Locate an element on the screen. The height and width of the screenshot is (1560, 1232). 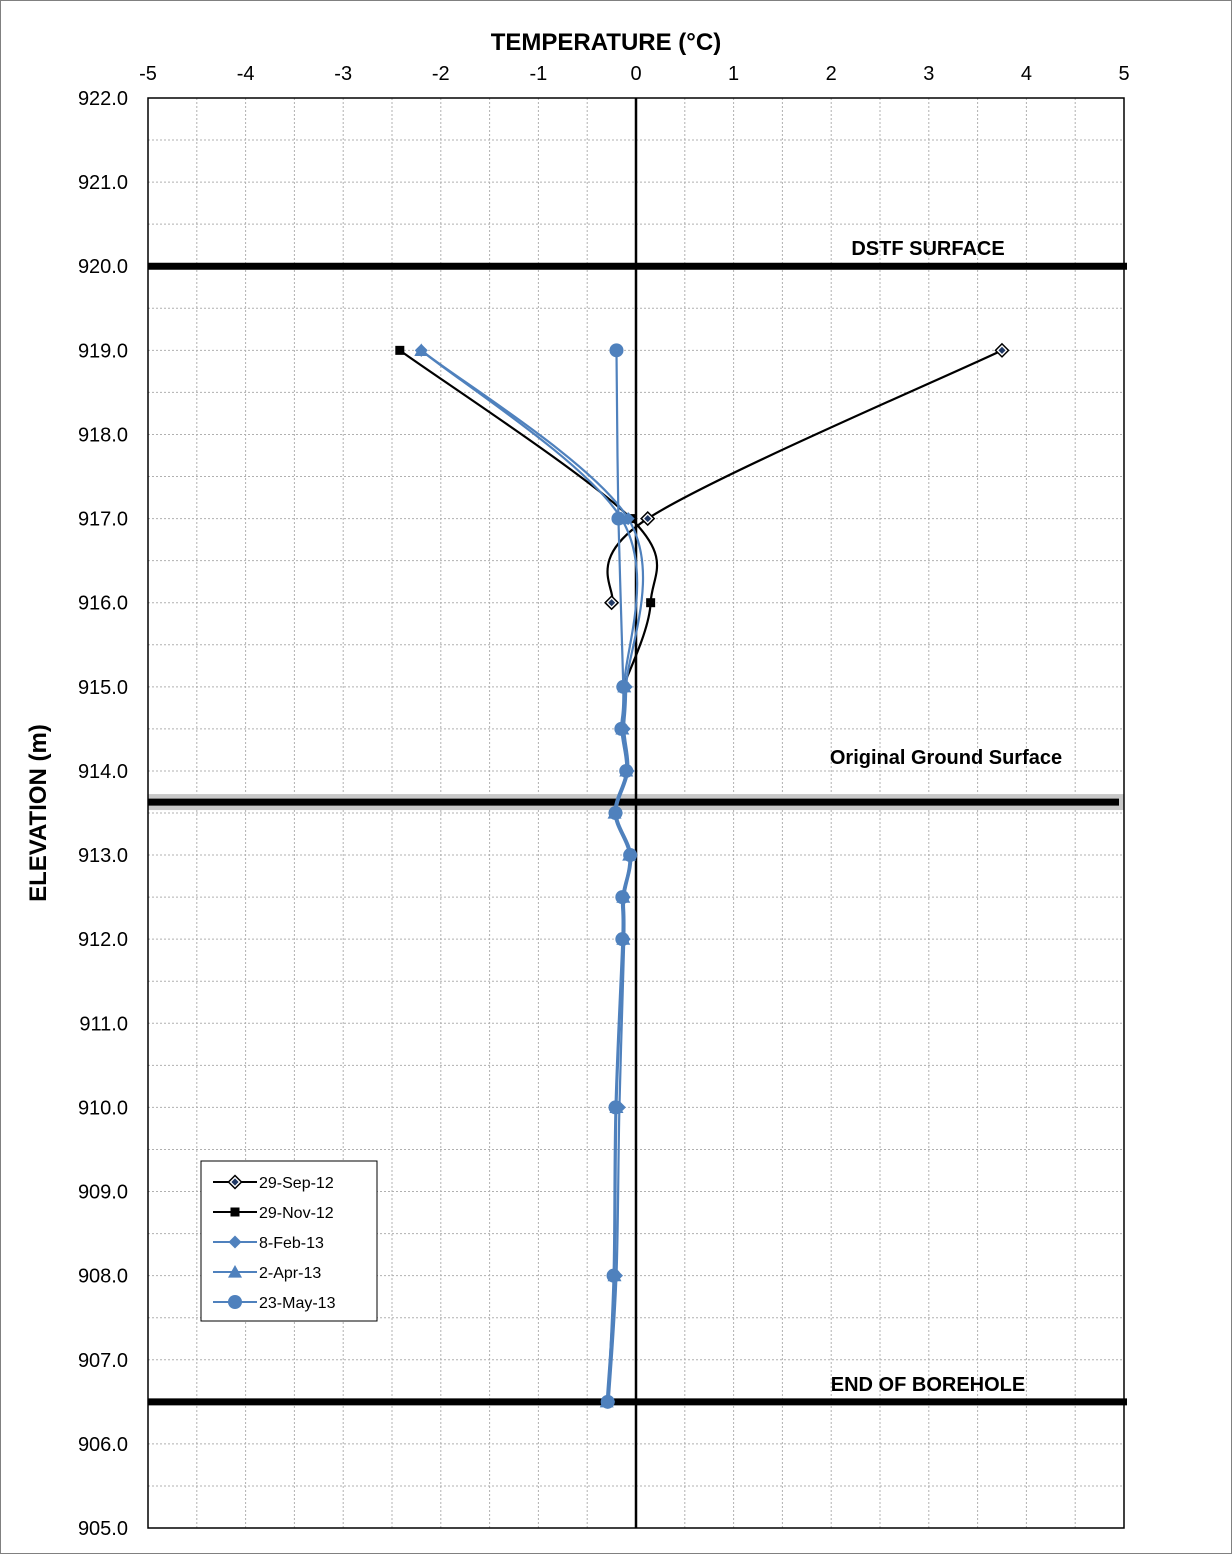
legend-item: 29-Nov-12 is located at coordinates (273, 1213).